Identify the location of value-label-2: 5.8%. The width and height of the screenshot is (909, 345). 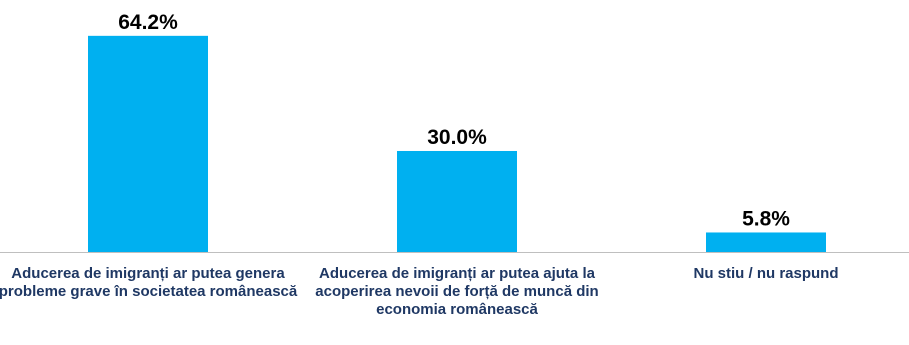
(766, 218).